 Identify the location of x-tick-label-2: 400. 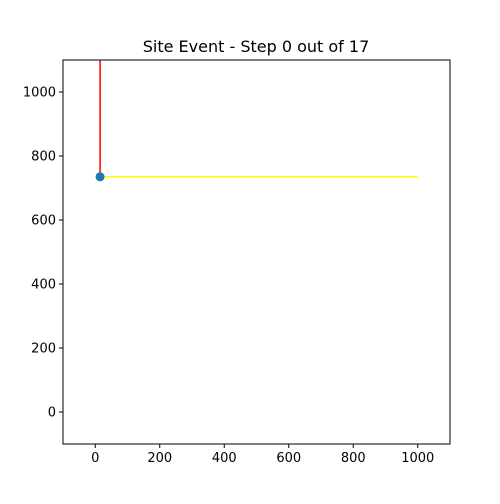
(224, 458).